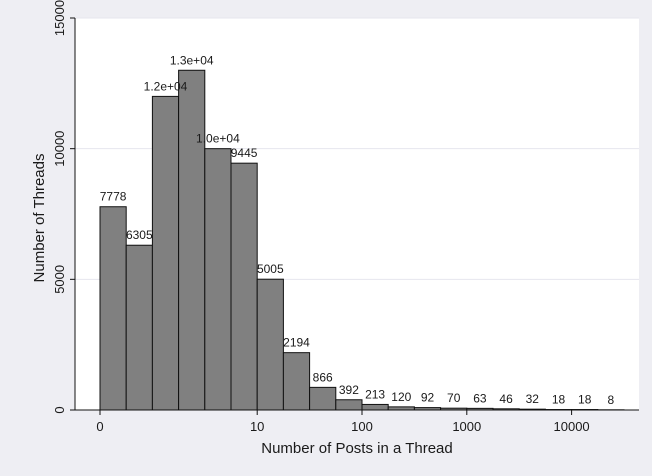 This screenshot has height=476, width=652. I want to click on data-label: 213, so click(375, 394).